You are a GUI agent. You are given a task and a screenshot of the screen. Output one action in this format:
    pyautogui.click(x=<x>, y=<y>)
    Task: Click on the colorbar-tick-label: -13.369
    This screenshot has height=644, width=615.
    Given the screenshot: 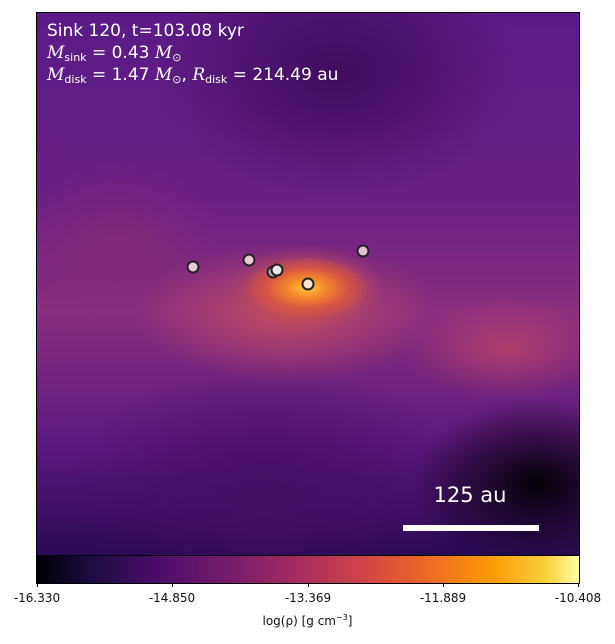 What is the action you would take?
    pyautogui.click(x=308, y=598)
    